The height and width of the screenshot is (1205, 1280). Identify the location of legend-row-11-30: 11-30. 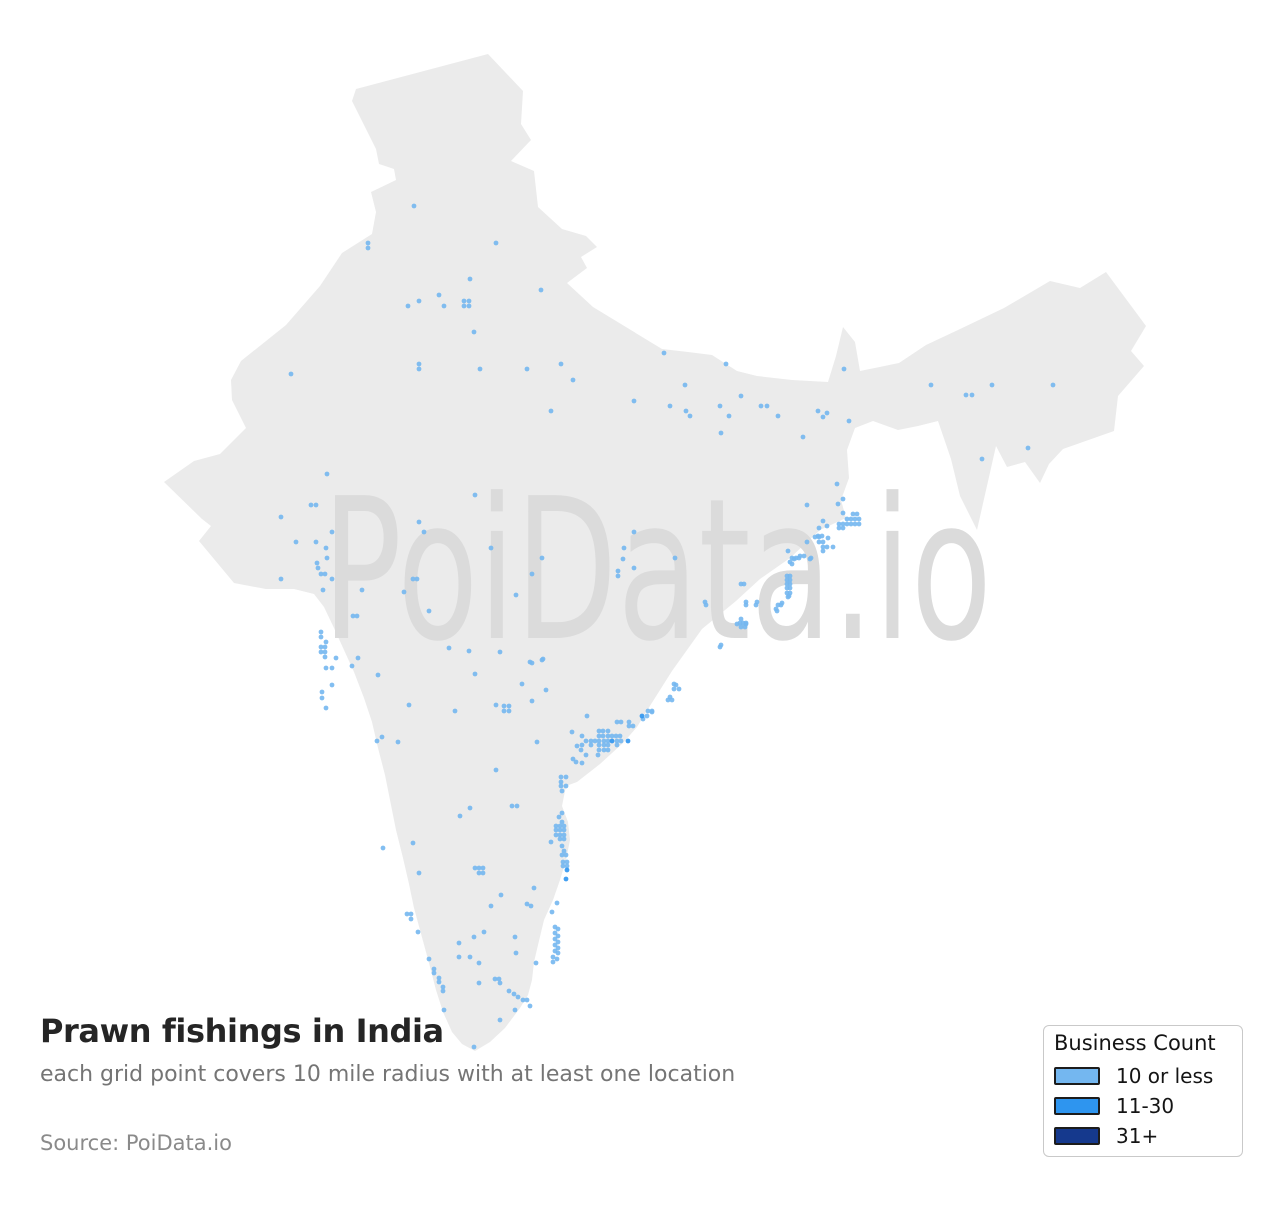
(1148, 1106).